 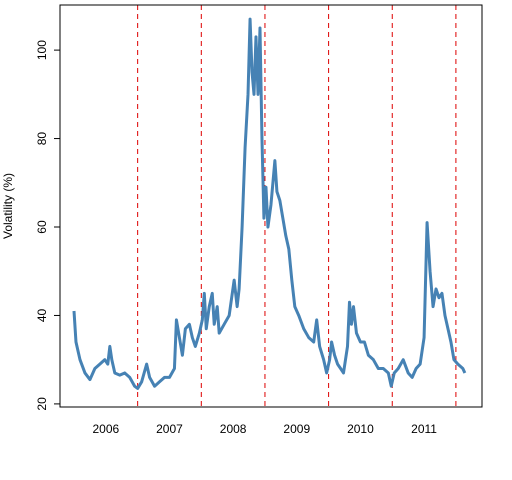 What do you see at coordinates (296, 429) in the screenshot?
I see `x-tick-label: 2009` at bounding box center [296, 429].